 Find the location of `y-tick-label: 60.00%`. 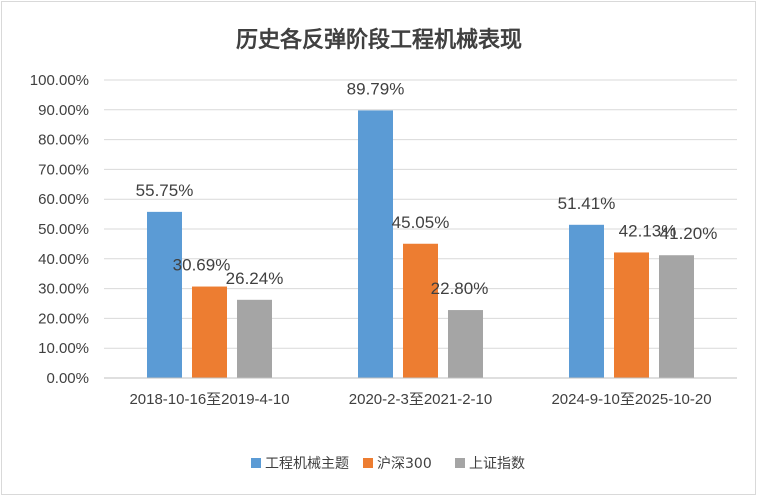

y-tick-label: 60.00% is located at coordinates (63, 199).